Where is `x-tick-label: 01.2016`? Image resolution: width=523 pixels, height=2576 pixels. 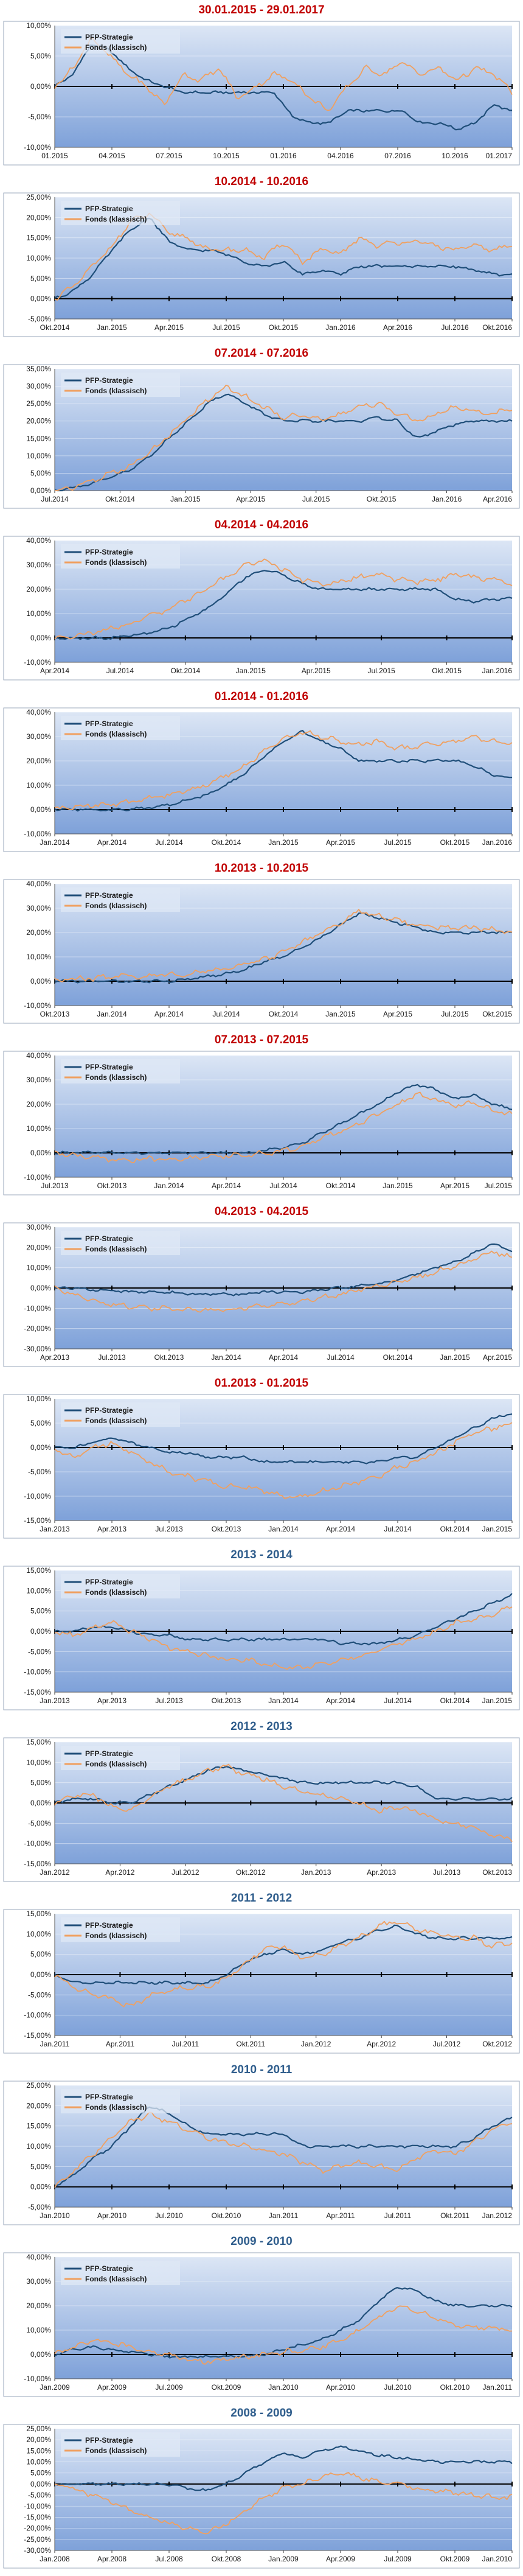 x-tick-label: 01.2016 is located at coordinates (283, 156).